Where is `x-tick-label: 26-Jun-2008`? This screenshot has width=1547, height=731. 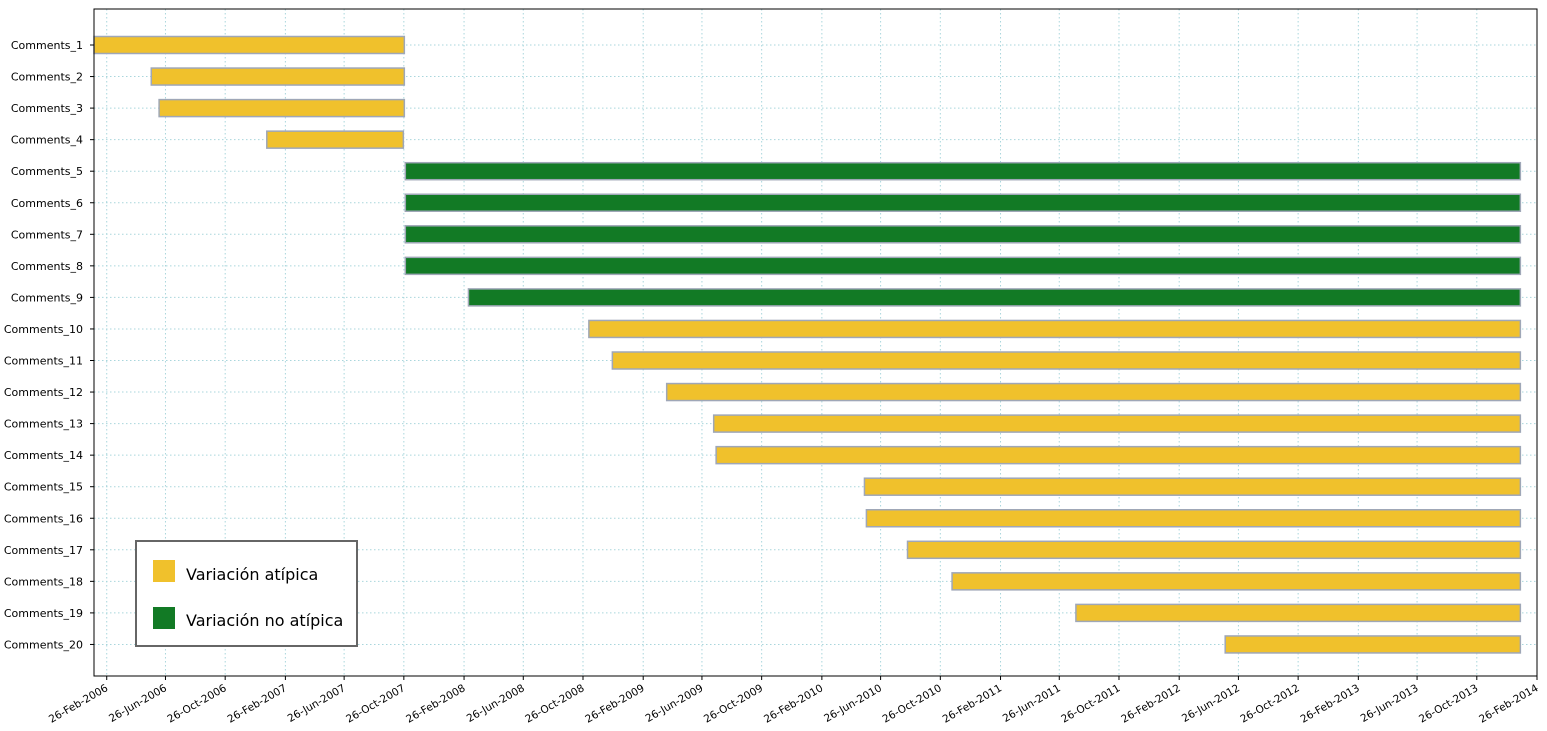 x-tick-label: 26-Jun-2008 is located at coordinates (496, 703).